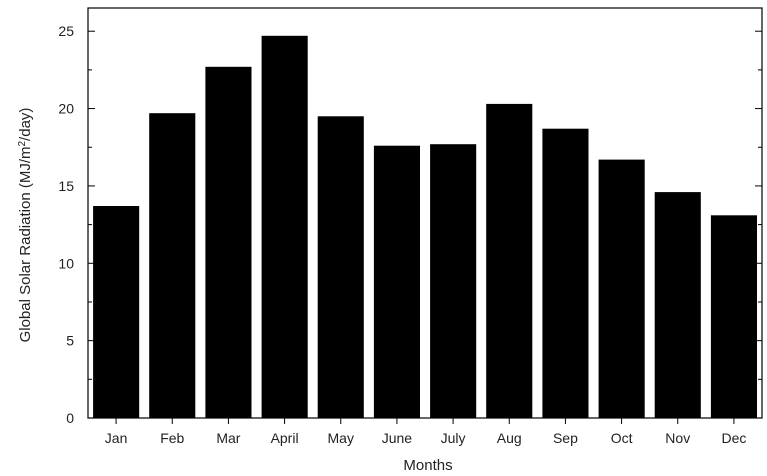  What do you see at coordinates (565, 273) in the screenshot?
I see `bar-sep` at bounding box center [565, 273].